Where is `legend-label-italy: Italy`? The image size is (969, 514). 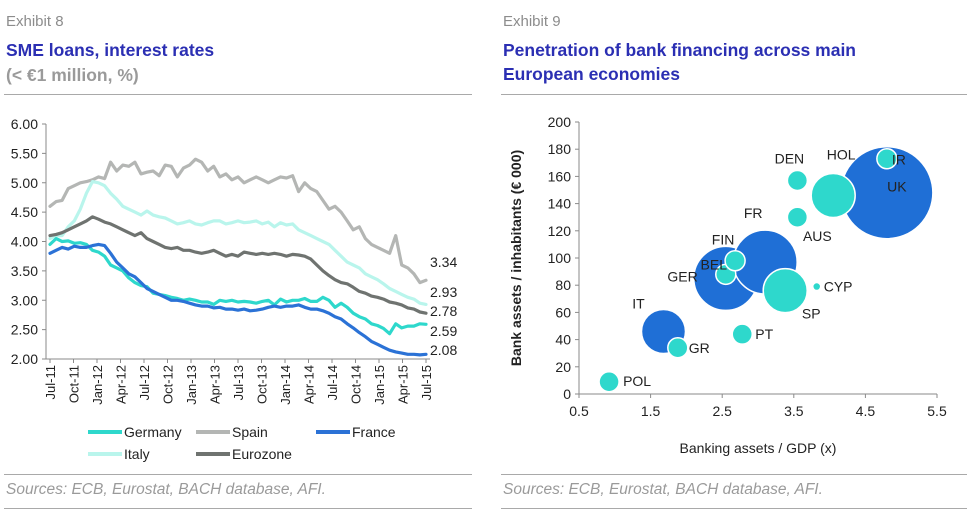
legend-label-italy: Italy is located at coordinates (137, 454).